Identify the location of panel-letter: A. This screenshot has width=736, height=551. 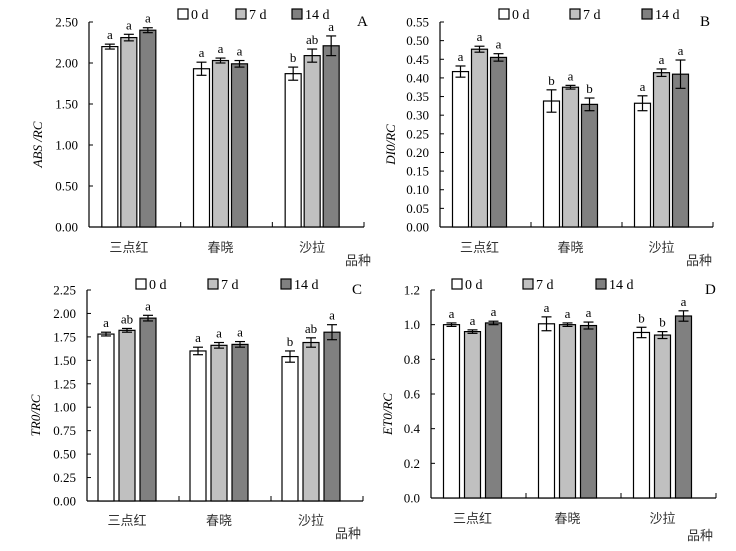
(362, 22).